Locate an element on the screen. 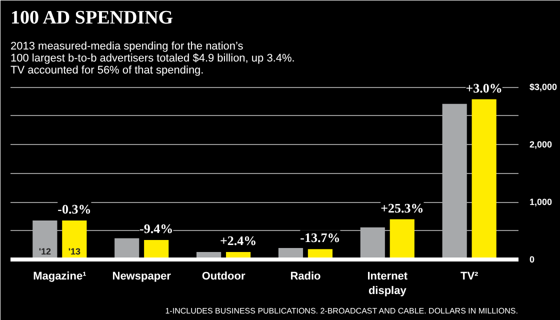  annotation: +3.0% is located at coordinates (484, 88).